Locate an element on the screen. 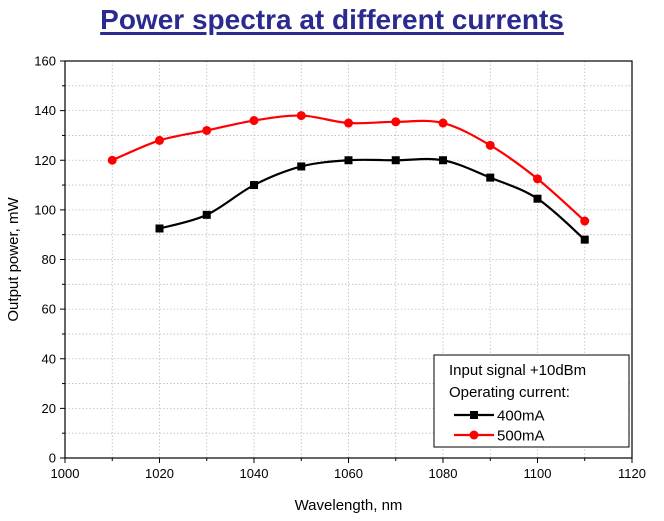 The height and width of the screenshot is (521, 664). x-tick-label: 1000 is located at coordinates (65, 473).